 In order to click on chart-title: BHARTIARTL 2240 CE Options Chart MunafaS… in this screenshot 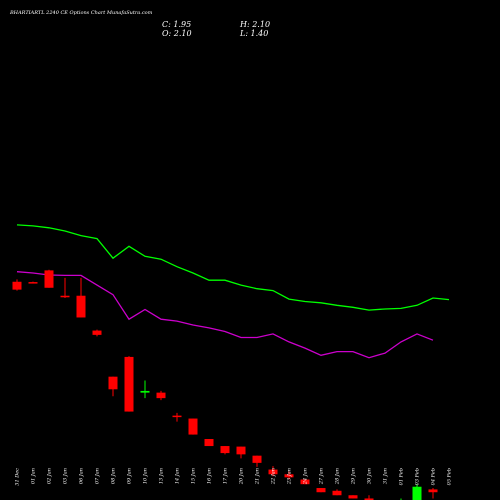, I will do `click(81, 13)`.